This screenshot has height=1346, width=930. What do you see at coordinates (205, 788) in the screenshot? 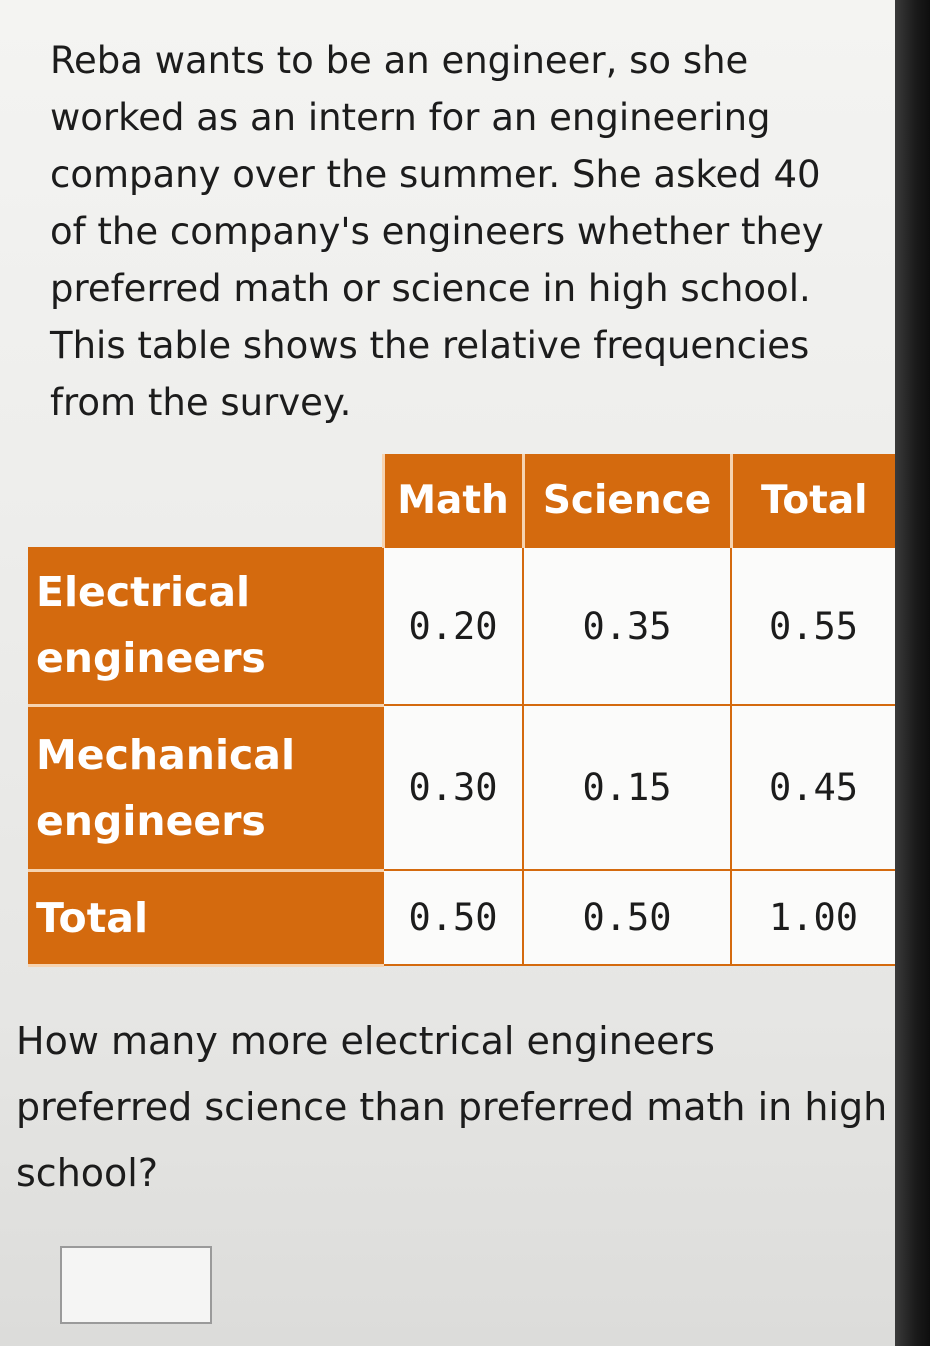
I see `row-header-mechanical: Mechanical engineers` at bounding box center [205, 788].